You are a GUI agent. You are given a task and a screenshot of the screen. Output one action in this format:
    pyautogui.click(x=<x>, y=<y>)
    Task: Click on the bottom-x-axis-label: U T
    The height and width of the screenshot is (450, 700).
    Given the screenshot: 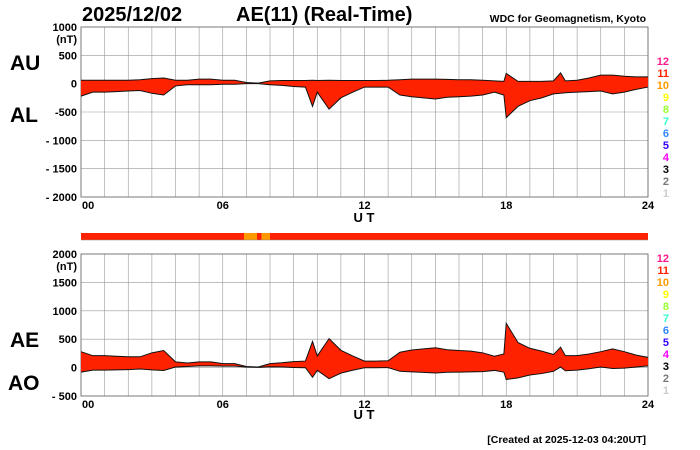 What is the action you would take?
    pyautogui.click(x=364, y=414)
    